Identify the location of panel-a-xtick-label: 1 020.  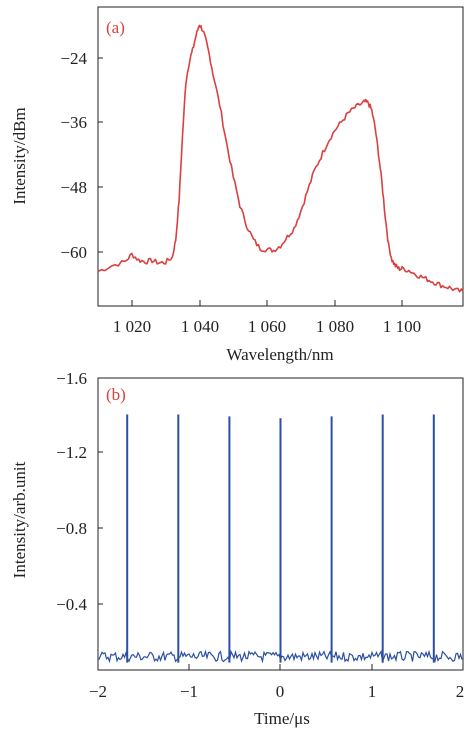
(132, 326).